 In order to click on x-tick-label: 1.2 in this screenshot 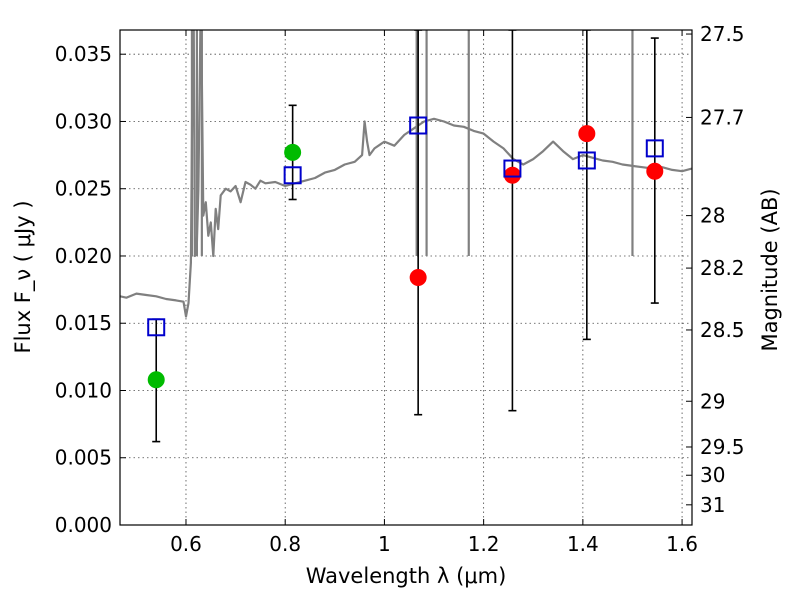, I will do `click(484, 544)`.